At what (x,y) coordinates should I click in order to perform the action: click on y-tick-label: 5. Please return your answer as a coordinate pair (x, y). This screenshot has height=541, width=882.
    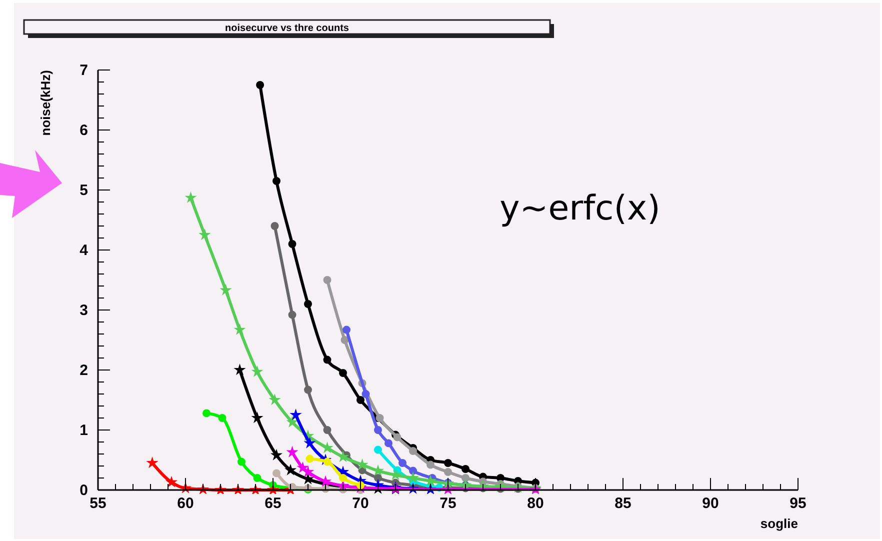
    Looking at the image, I should click on (84, 190).